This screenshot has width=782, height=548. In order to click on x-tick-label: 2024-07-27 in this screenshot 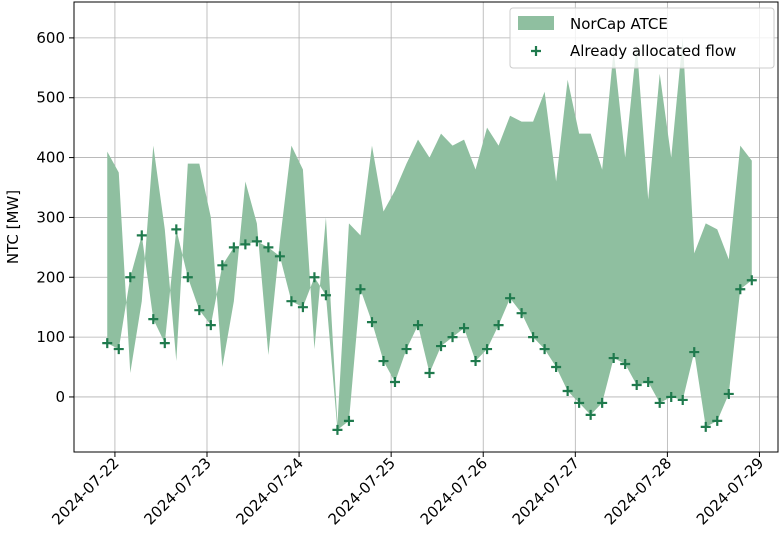, I will do `click(546, 491)`.